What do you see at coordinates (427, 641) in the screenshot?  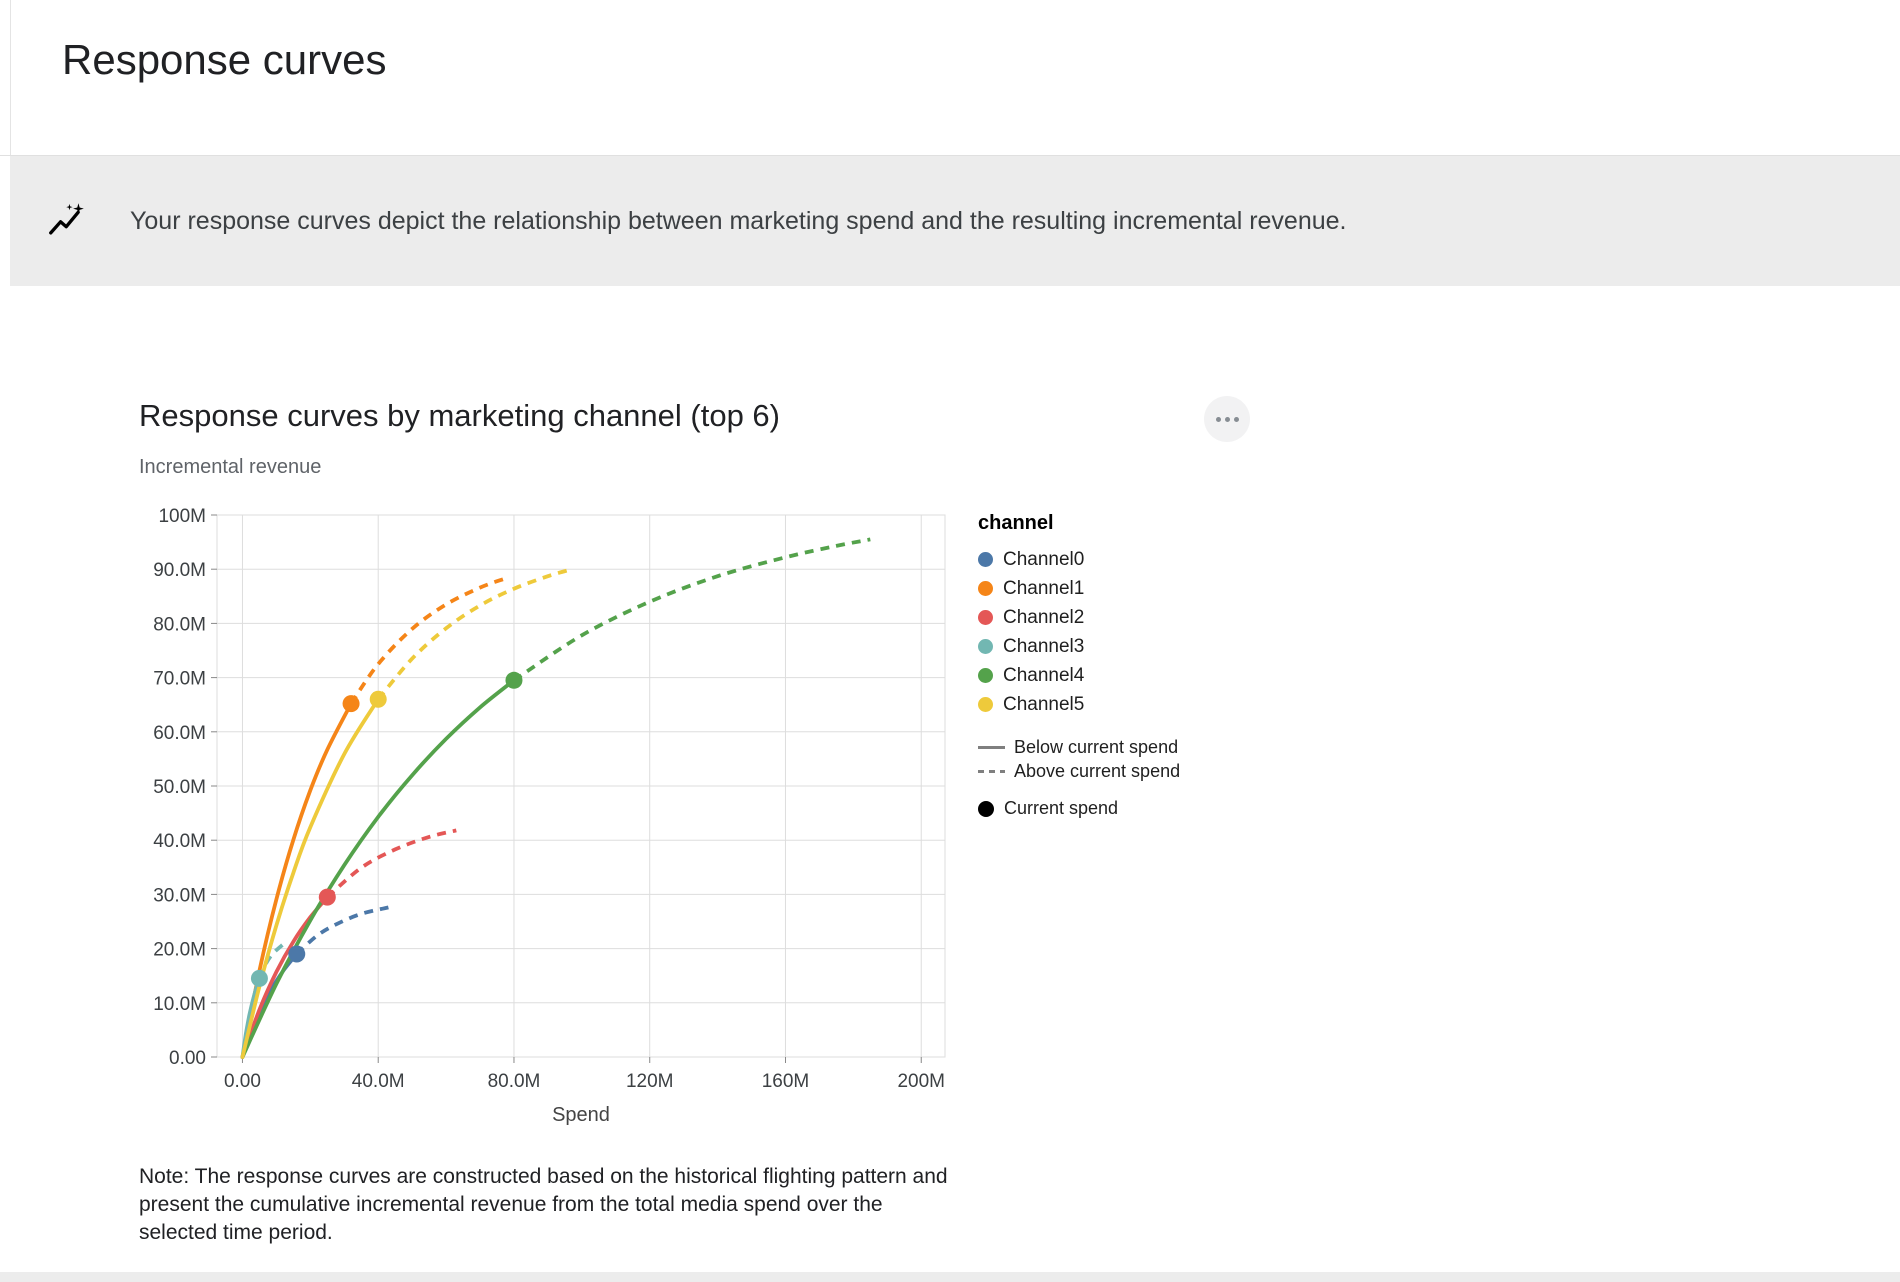 I see `curve-above-channel1` at bounding box center [427, 641].